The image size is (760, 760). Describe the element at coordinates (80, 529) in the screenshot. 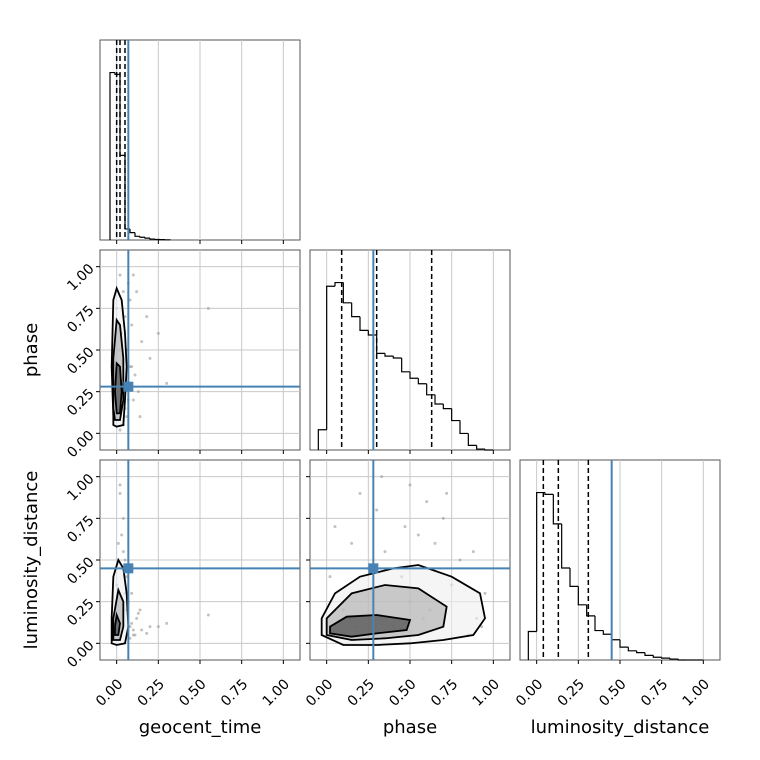

I see `y-tick-label: 0.75` at that location.